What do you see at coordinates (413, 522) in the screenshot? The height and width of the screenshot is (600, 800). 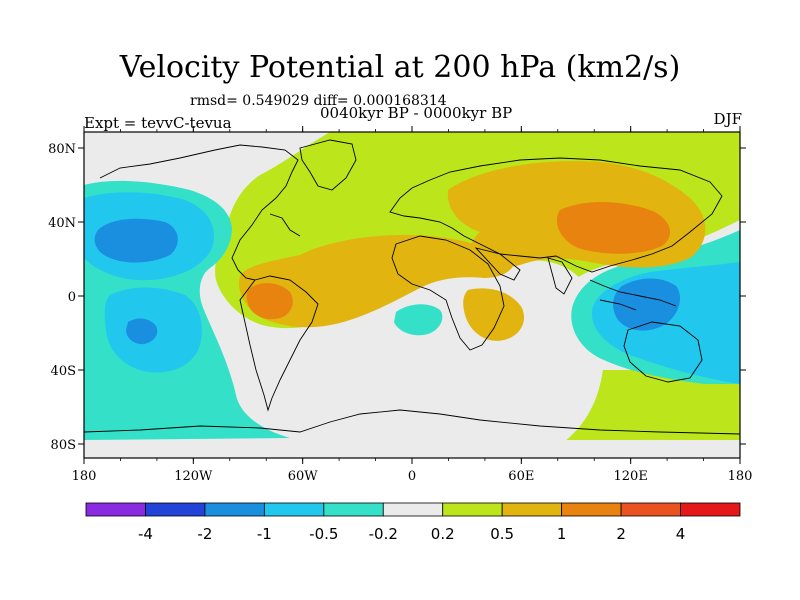 I see `colorbar: -4 -2 -1 -0.5 -0.2 0.2 0.5 1 2 4` at bounding box center [413, 522].